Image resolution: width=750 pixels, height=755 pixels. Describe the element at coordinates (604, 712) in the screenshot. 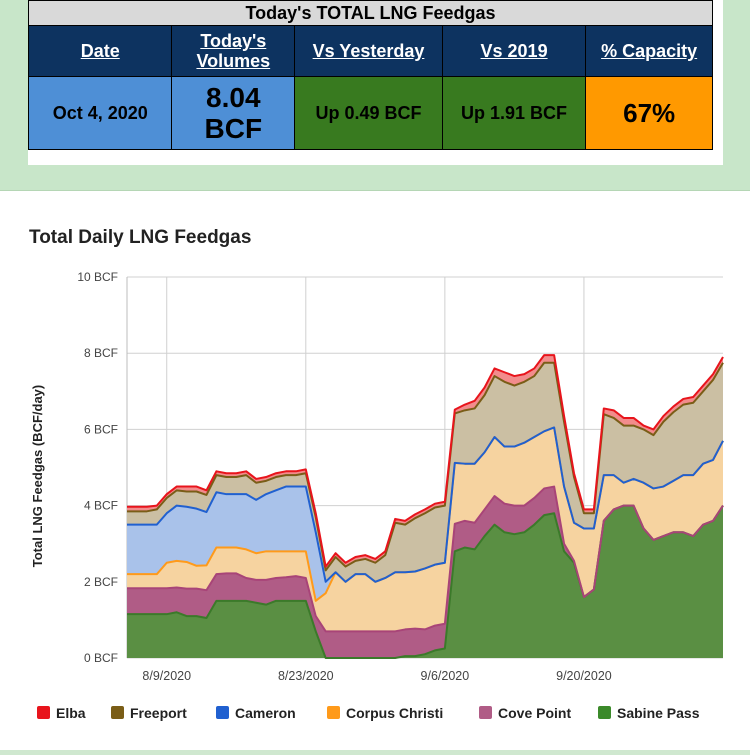

I see `legend-swatch-sabine-pass` at that location.